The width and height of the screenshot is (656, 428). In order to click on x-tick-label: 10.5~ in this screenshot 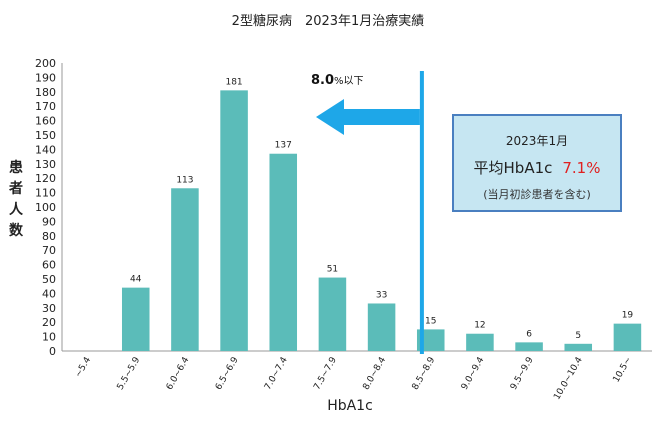, I will do `click(623, 370)`.